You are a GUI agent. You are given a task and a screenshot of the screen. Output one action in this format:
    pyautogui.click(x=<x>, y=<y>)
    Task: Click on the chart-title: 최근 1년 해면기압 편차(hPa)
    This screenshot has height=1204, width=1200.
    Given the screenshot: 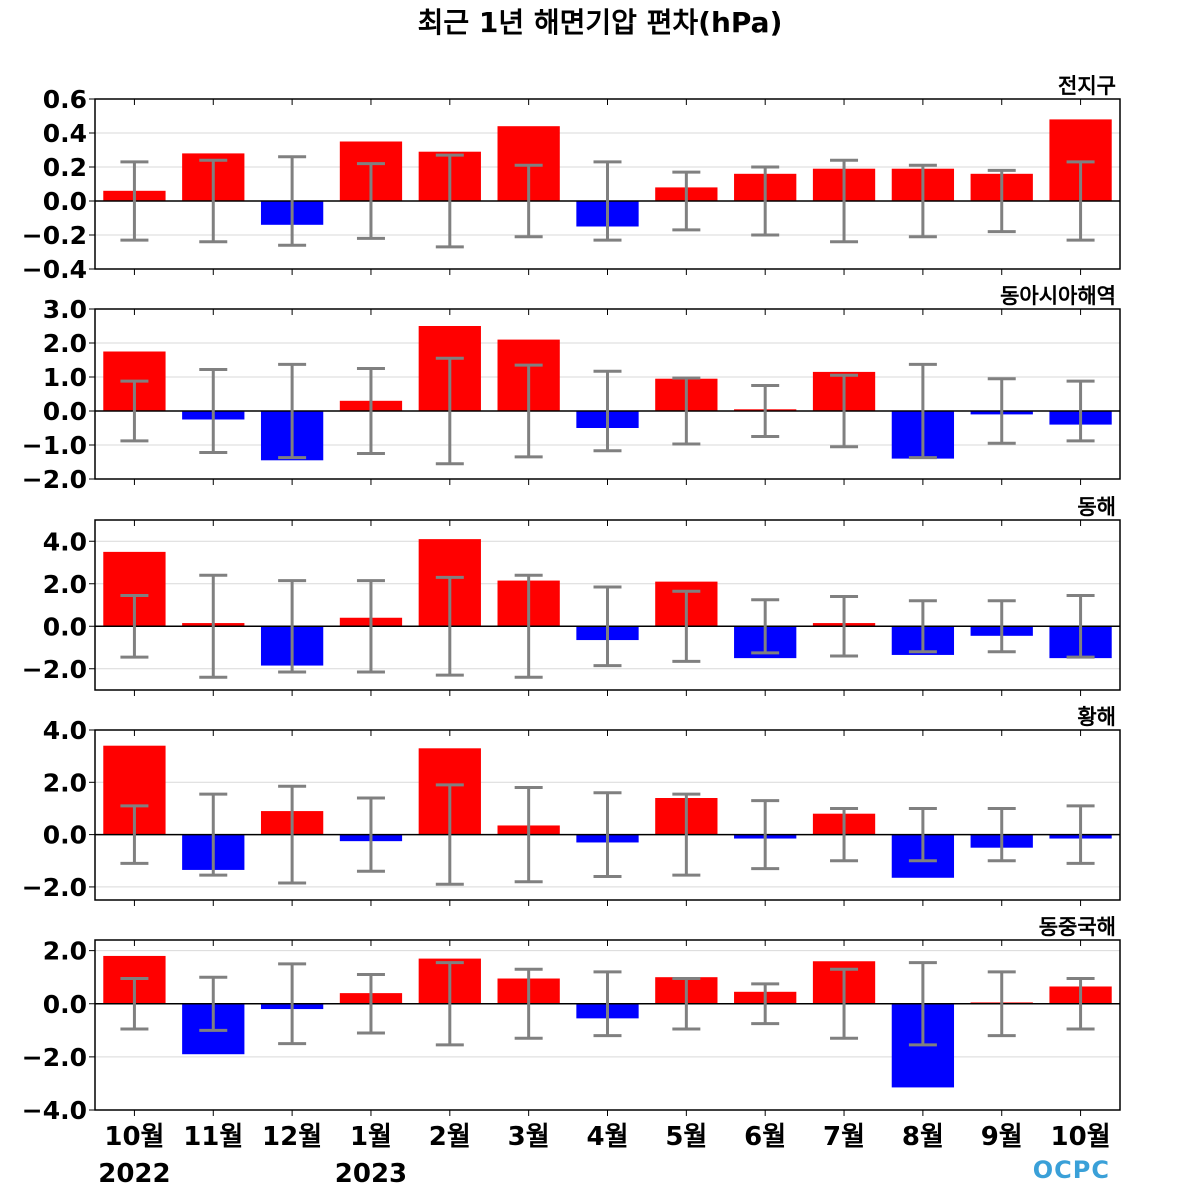 What is the action you would take?
    pyautogui.click(x=600, y=22)
    